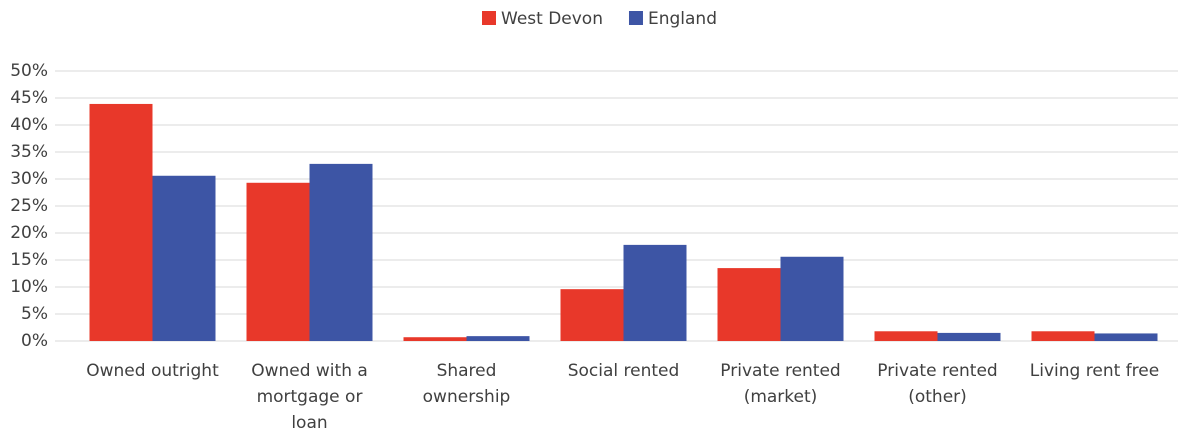  I want to click on y-tick-label: 40%, so click(29, 125).